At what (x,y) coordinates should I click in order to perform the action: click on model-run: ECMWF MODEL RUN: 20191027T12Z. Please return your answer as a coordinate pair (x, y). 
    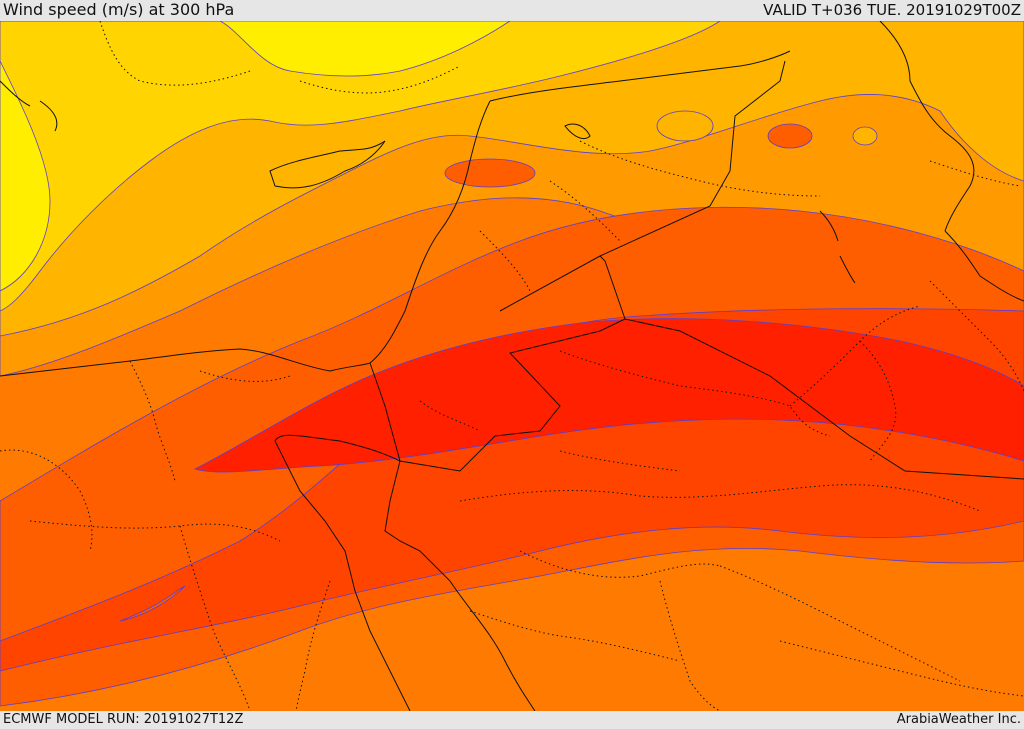
    Looking at the image, I should click on (123, 719).